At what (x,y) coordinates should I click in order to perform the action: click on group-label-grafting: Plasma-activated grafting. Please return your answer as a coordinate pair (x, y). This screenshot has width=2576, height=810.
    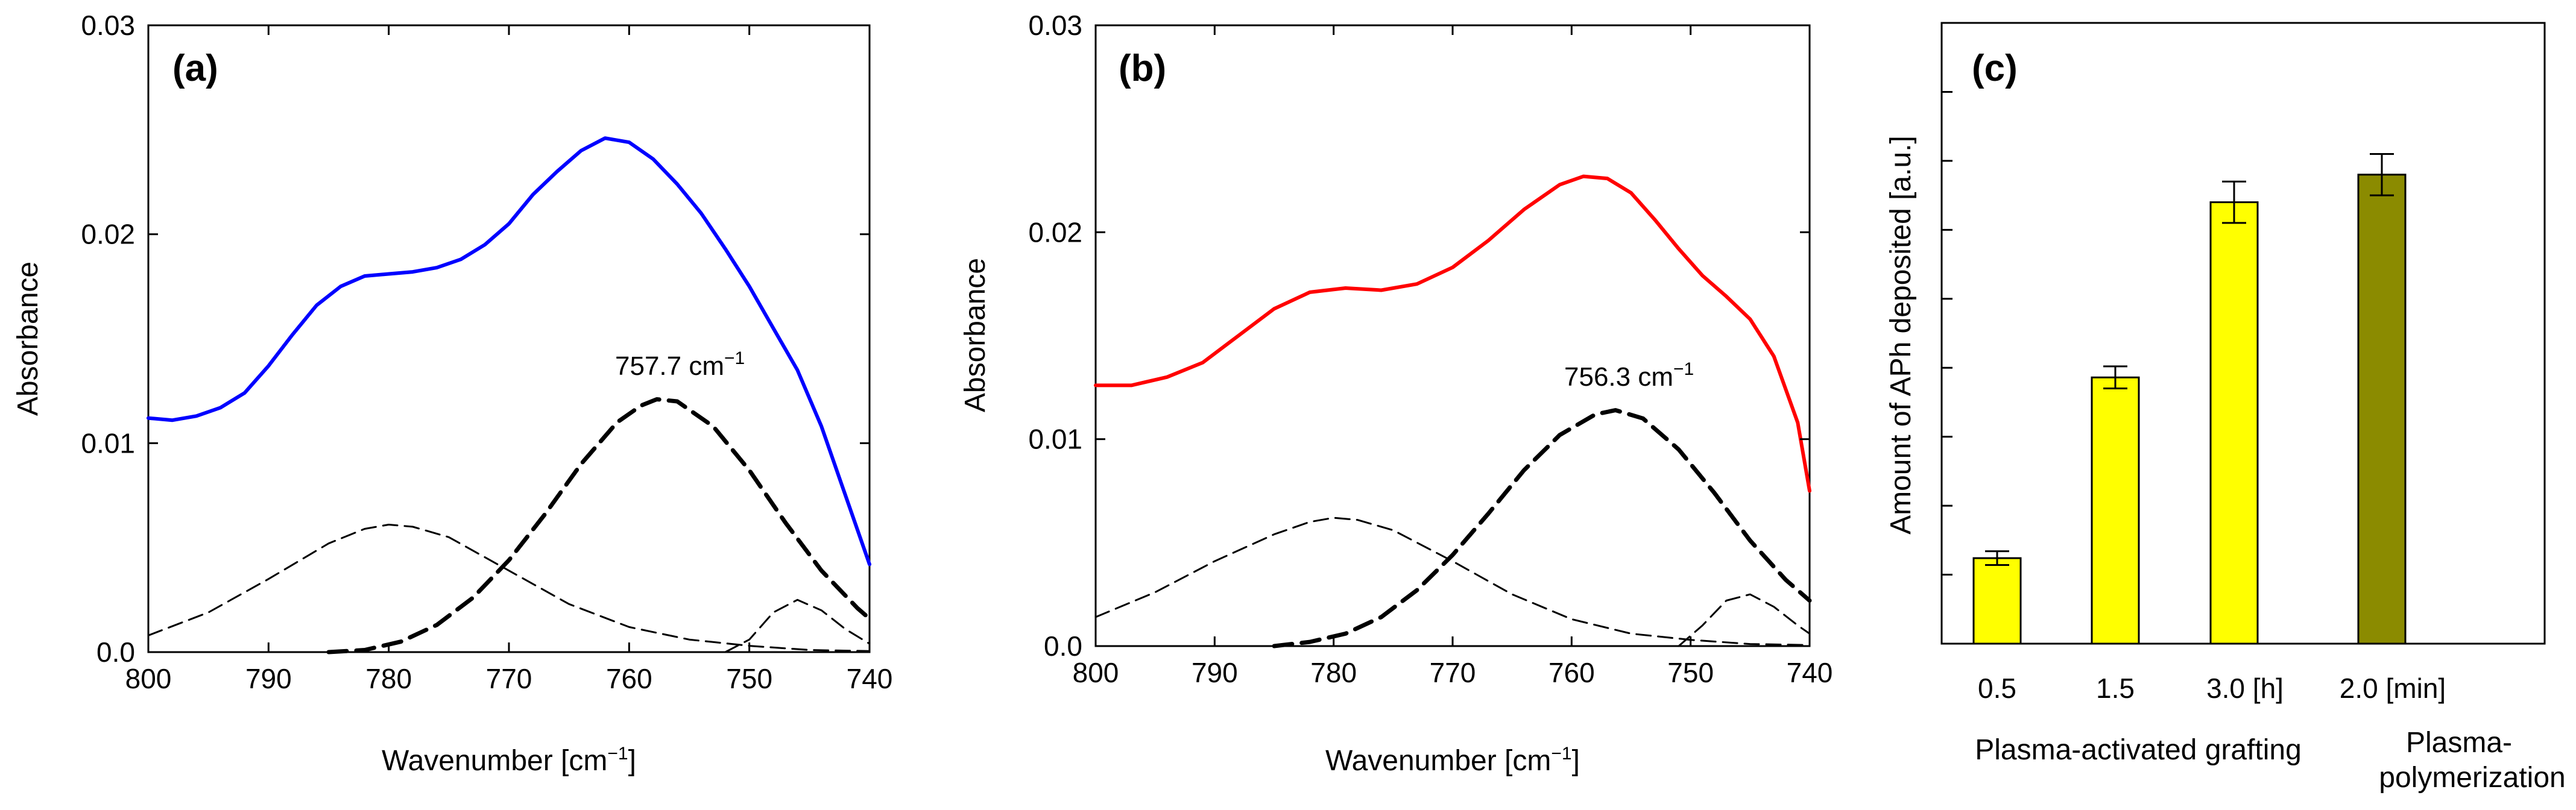
    Looking at the image, I should click on (2138, 750).